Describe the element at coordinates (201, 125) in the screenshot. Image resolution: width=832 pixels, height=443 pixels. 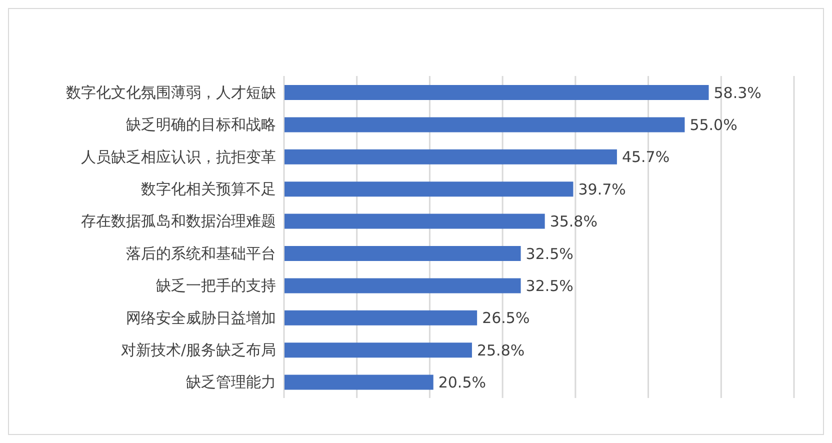
I see `y-tick-label: 缺乏明确的目标和战略` at that location.